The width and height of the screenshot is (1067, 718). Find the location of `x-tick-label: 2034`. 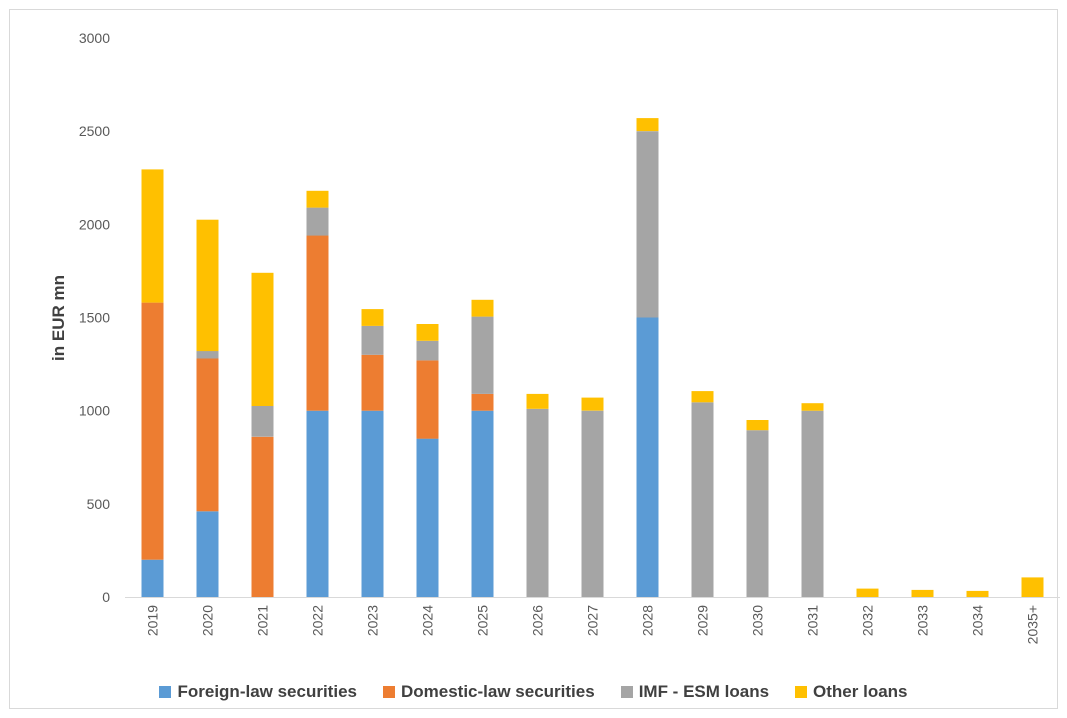

x-tick-label: 2034 is located at coordinates (978, 620).